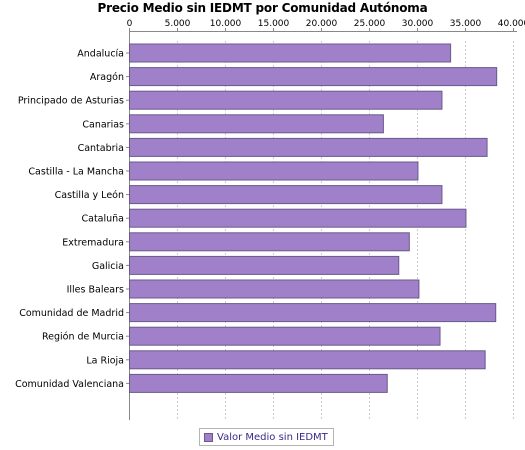 The image size is (525, 450). What do you see at coordinates (69, 384) in the screenshot?
I see `category-label: Comunidad Valenciana` at bounding box center [69, 384].